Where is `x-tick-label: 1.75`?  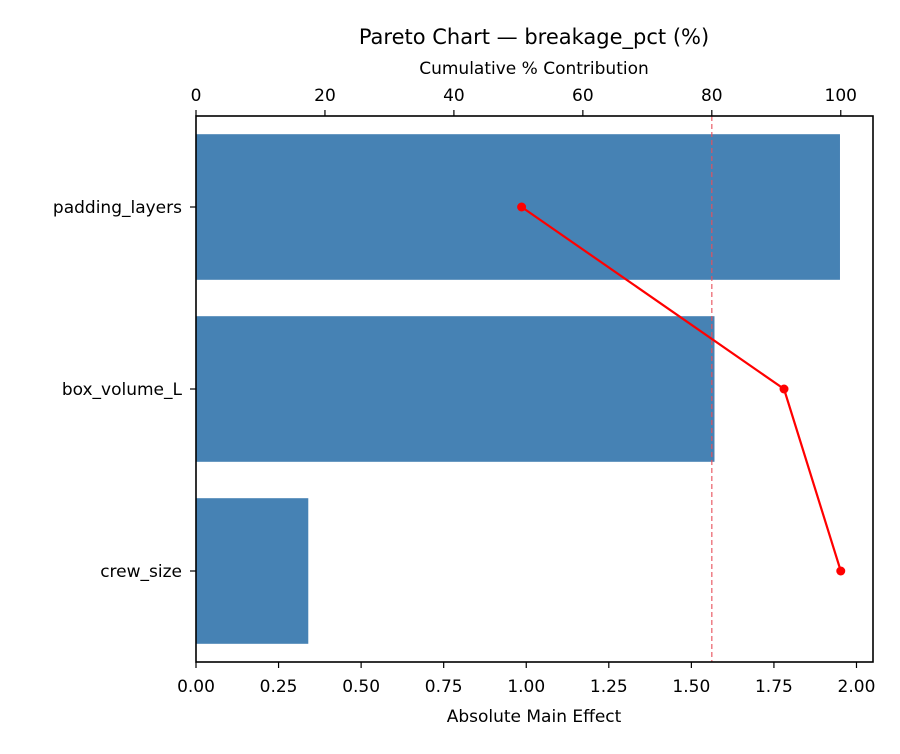 x-tick-label: 1.75 is located at coordinates (774, 687).